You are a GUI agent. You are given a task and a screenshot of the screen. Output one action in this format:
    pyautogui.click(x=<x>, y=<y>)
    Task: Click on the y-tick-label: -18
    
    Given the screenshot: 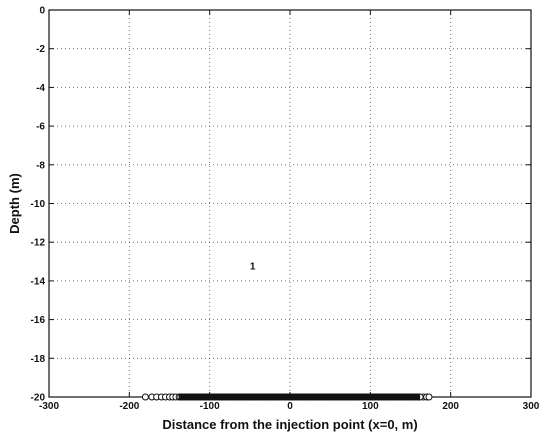 What is the action you would take?
    pyautogui.click(x=38, y=359)
    